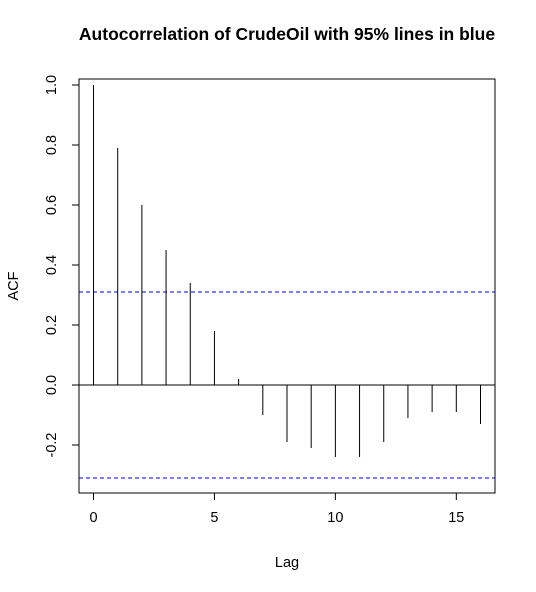  I want to click on y-tick-label: 0.8, so click(52, 145).